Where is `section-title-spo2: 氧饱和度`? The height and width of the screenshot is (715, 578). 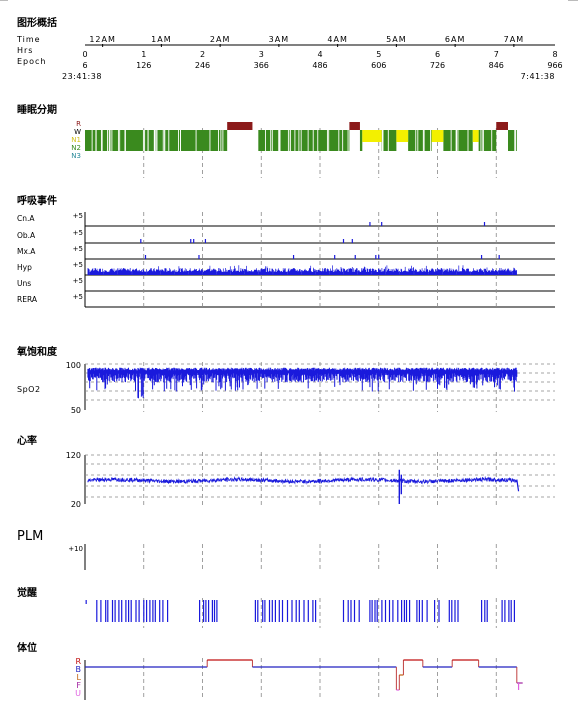 section-title-spo2: 氧饱和度 is located at coordinates (37, 351).